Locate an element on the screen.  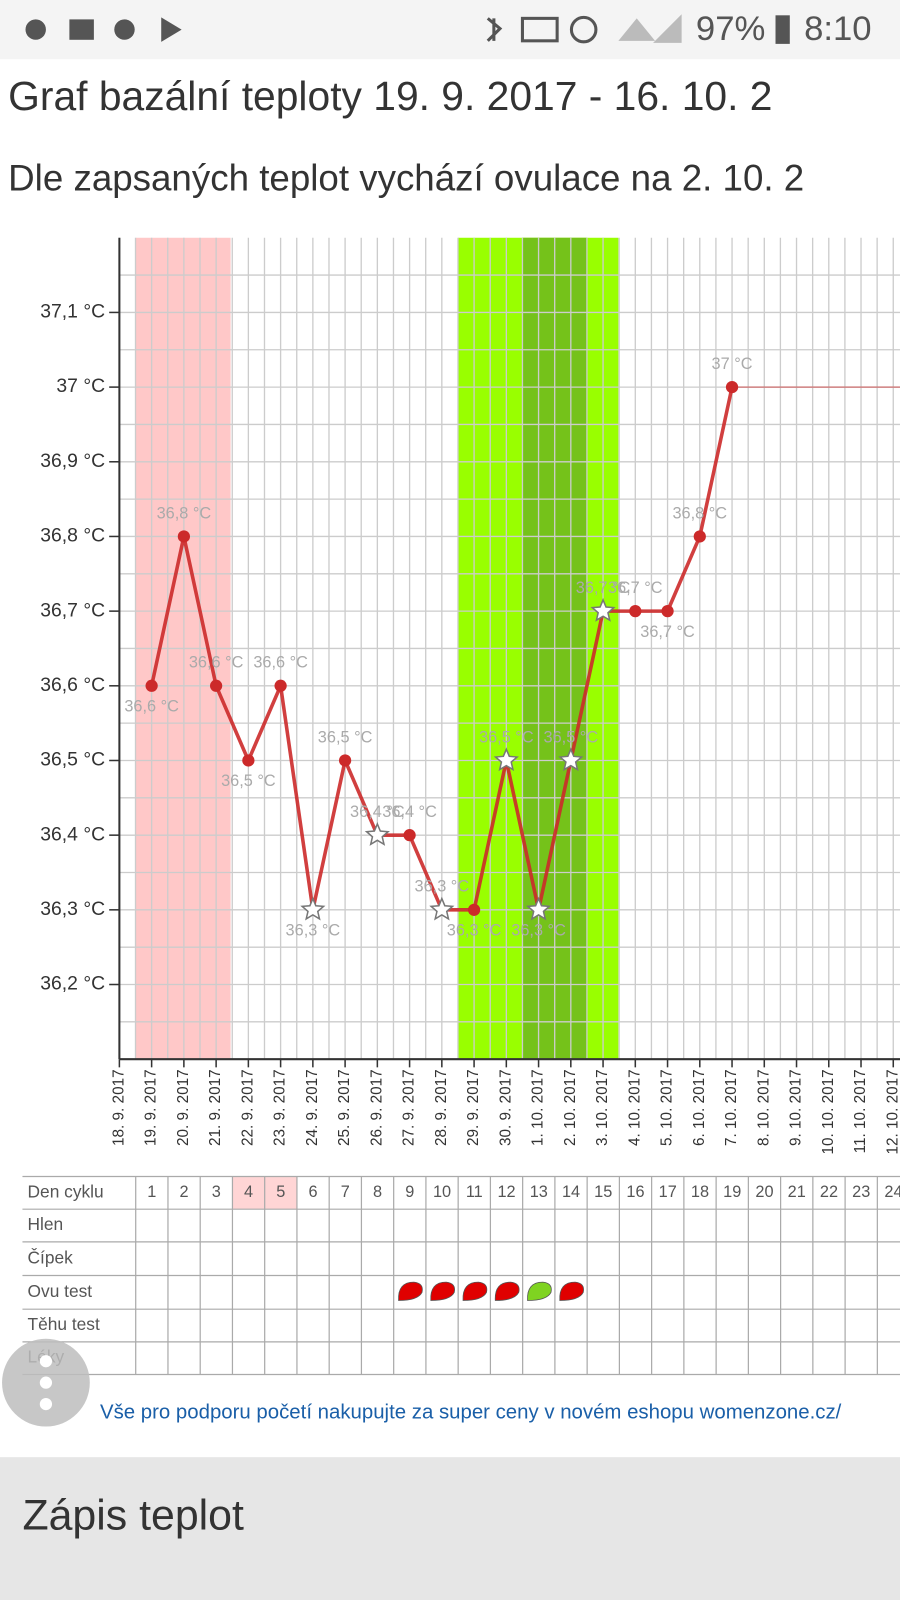
y-tick-label: 36,8 °C is located at coordinates (72, 536).